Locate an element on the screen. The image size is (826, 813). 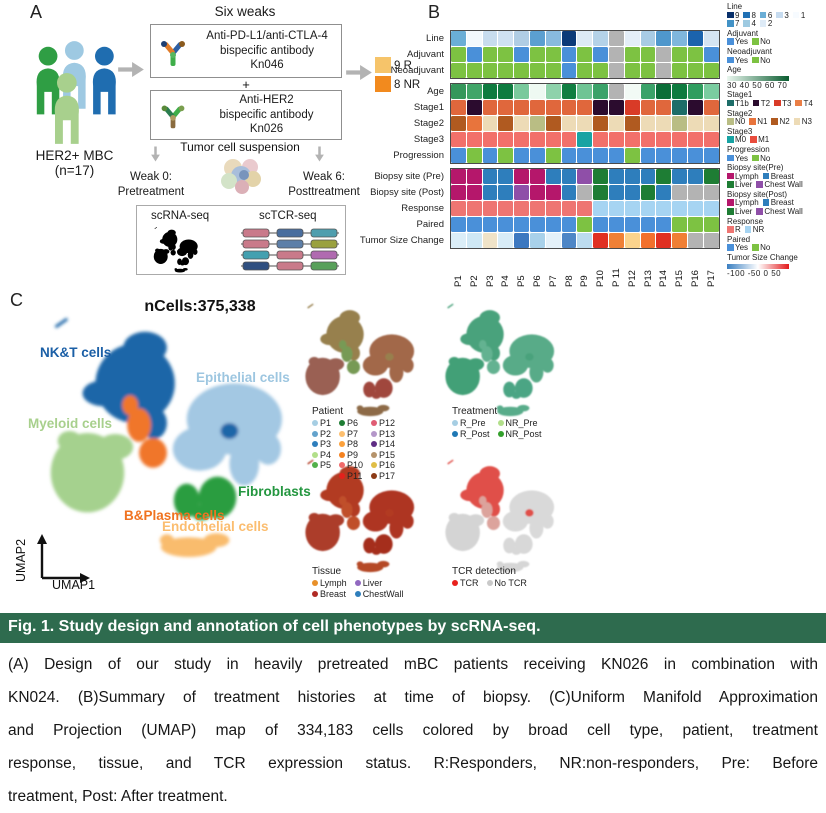
kn046-line1: Anti-PD-L1/anti-CTLA-4 is located at coordinates (267, 35).